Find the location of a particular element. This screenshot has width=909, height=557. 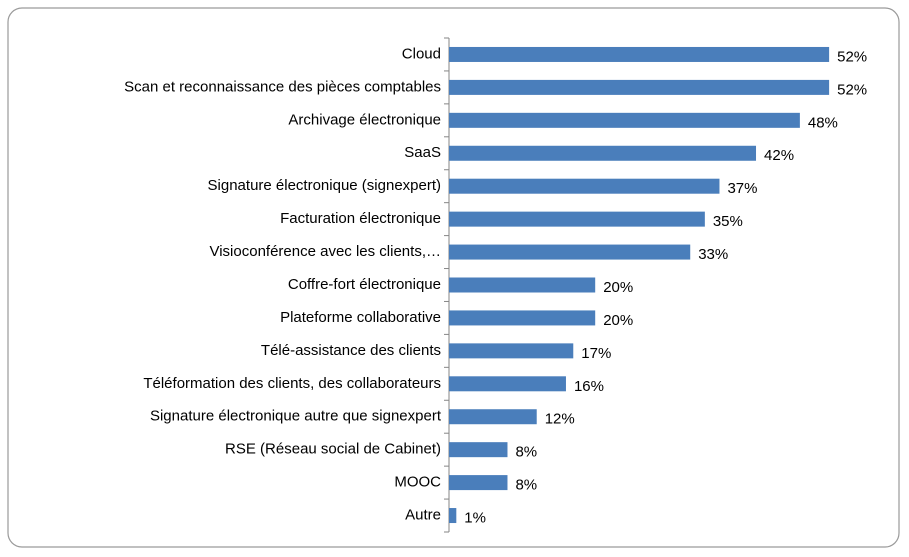

value-label: 12% is located at coordinates (560, 419).